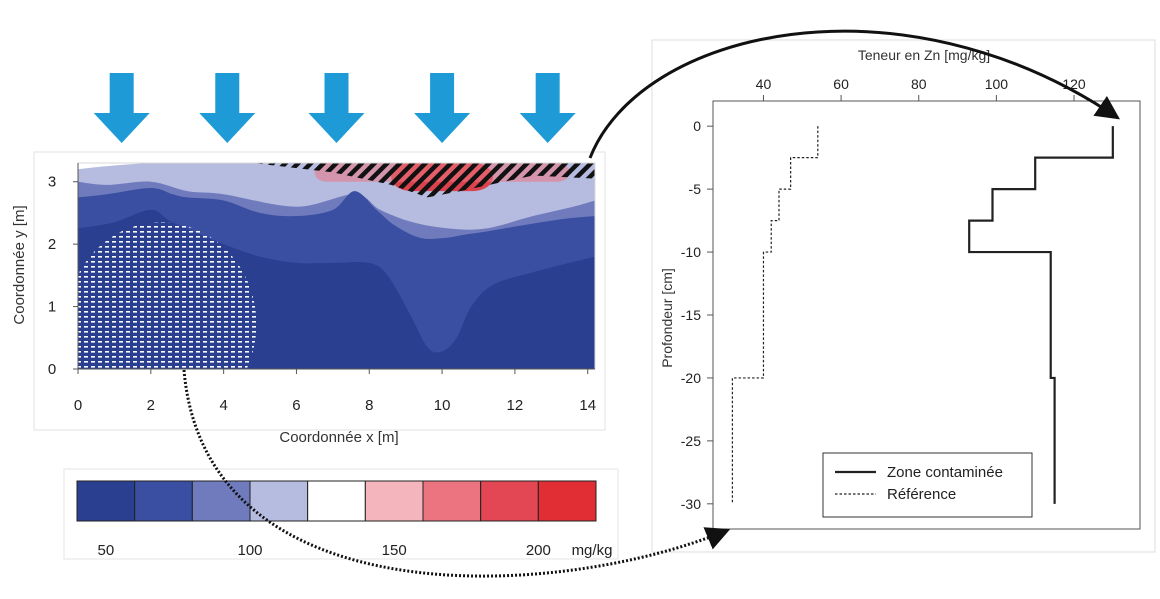 Image resolution: width=1160 pixels, height=599 pixels. What do you see at coordinates (695, 189) in the screenshot?
I see `profile-y-tick-label: -5` at bounding box center [695, 189].